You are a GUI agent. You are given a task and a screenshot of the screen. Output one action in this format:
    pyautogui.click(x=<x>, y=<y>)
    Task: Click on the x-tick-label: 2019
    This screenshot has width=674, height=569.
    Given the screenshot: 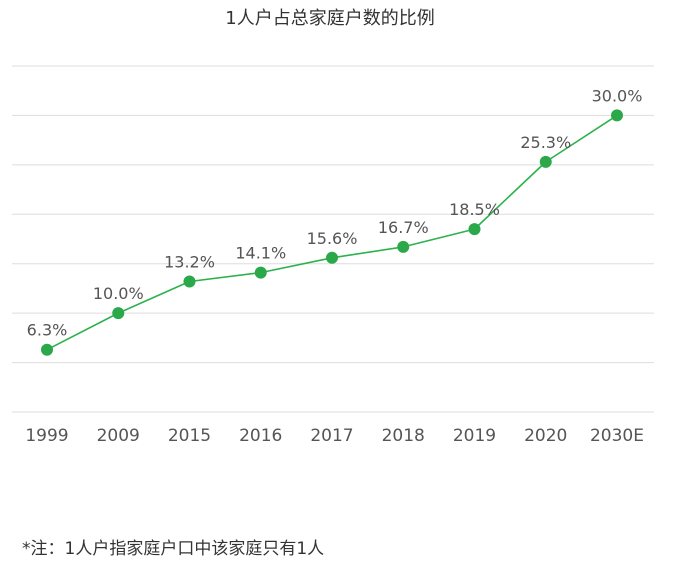 What is the action you would take?
    pyautogui.click(x=474, y=436)
    